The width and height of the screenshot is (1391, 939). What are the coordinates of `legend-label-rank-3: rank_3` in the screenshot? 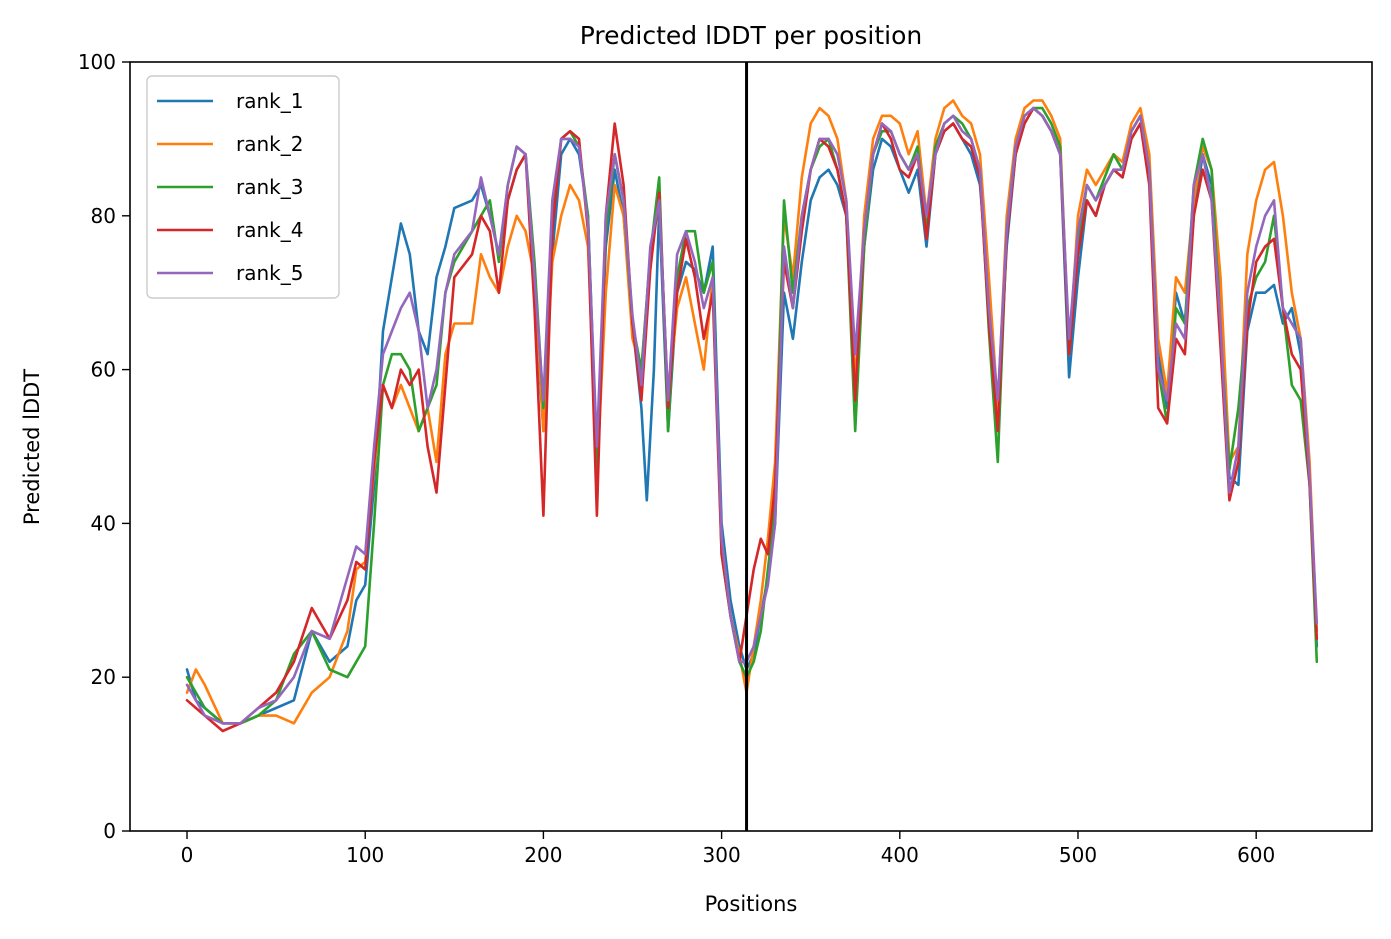 It's located at (269, 187).